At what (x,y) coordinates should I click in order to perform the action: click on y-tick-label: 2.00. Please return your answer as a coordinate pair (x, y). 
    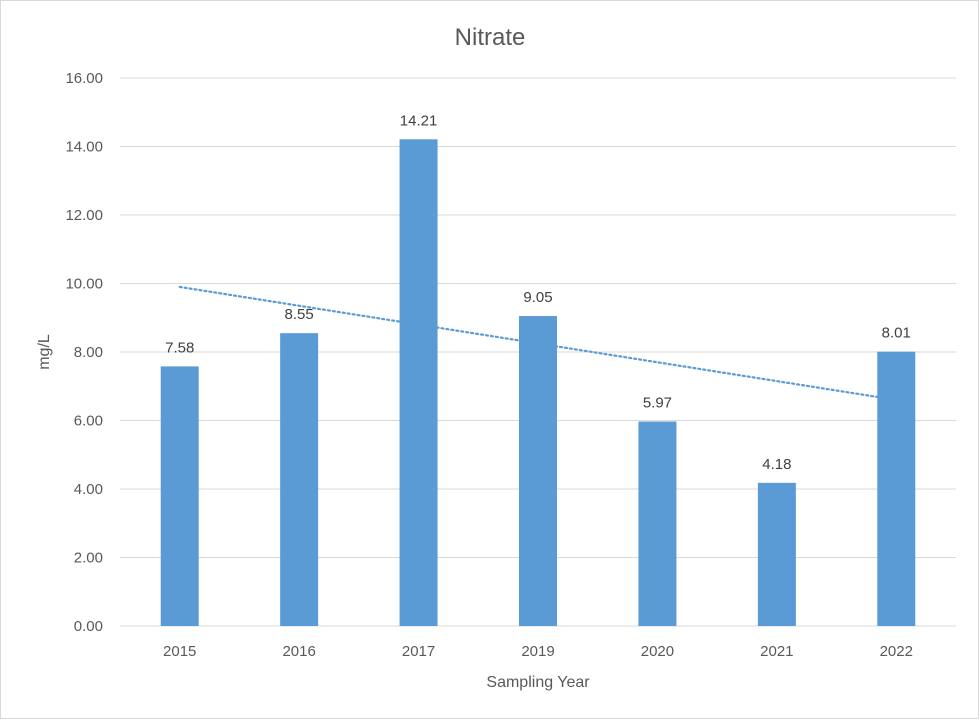
    Looking at the image, I should click on (88, 558).